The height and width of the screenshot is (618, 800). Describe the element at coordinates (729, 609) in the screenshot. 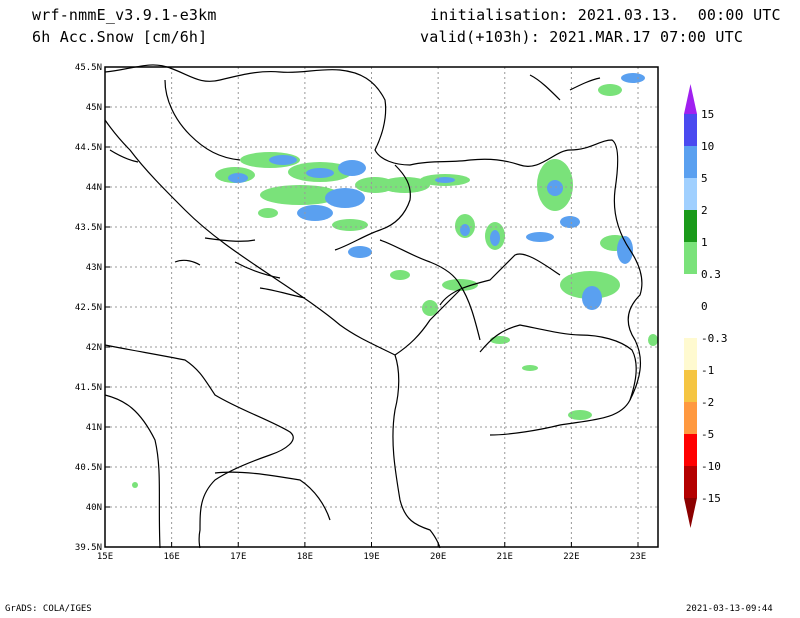

I see `footer-timestamp: 2021-03-13-09:44` at that location.